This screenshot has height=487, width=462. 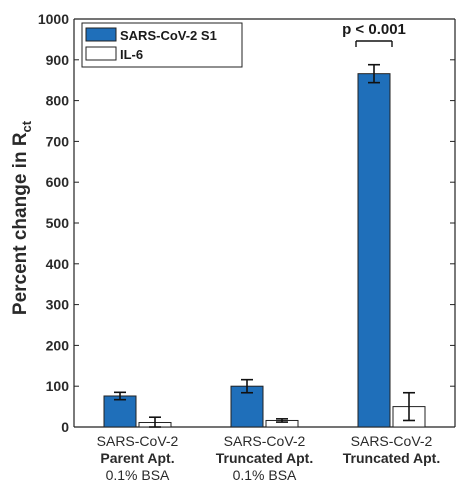 I want to click on y-tick-label: 400, so click(x=58, y=264).